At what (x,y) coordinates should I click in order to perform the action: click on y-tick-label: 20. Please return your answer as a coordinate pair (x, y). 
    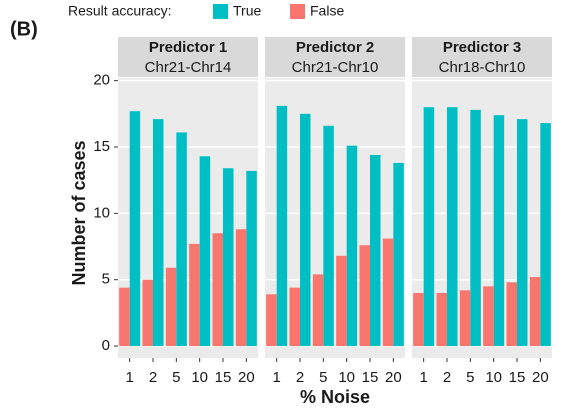
    Looking at the image, I should click on (101, 80).